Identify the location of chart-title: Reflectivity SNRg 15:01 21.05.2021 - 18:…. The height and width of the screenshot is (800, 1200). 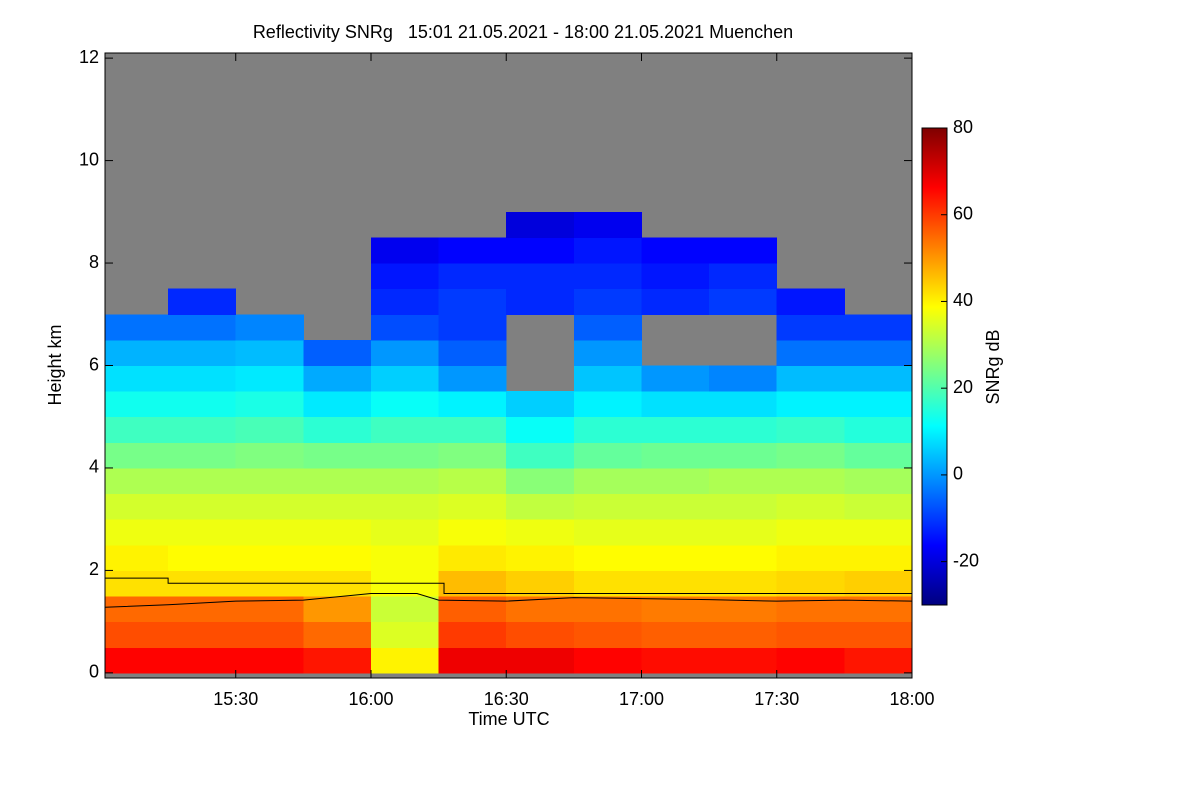
(523, 32).